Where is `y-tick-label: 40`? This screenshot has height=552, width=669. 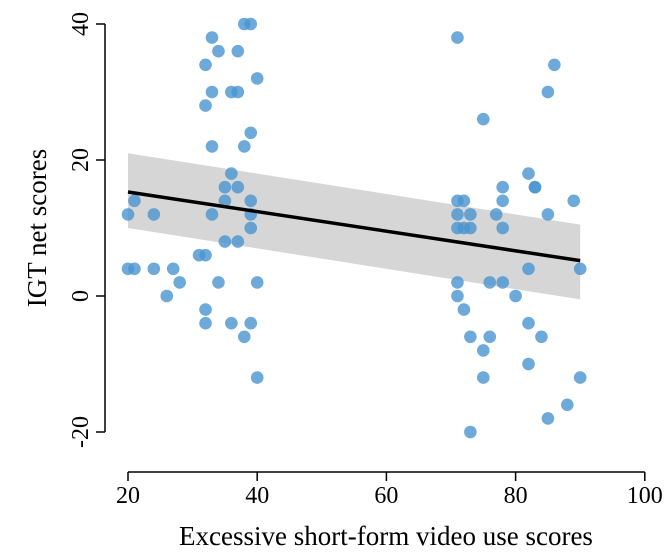
y-tick-label: 40 is located at coordinates (81, 24).